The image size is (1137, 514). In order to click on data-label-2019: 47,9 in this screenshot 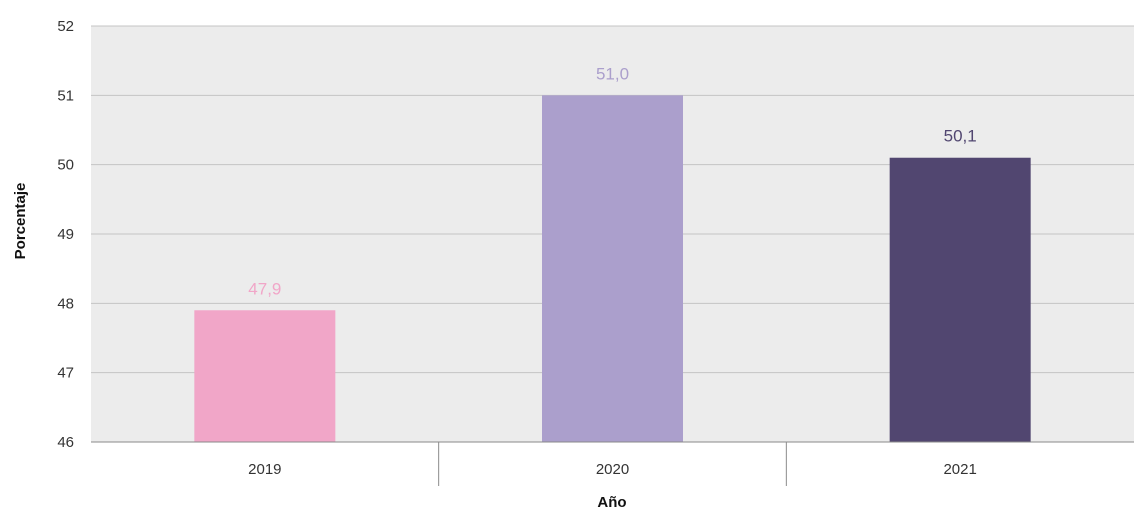, I will do `click(264, 288)`.